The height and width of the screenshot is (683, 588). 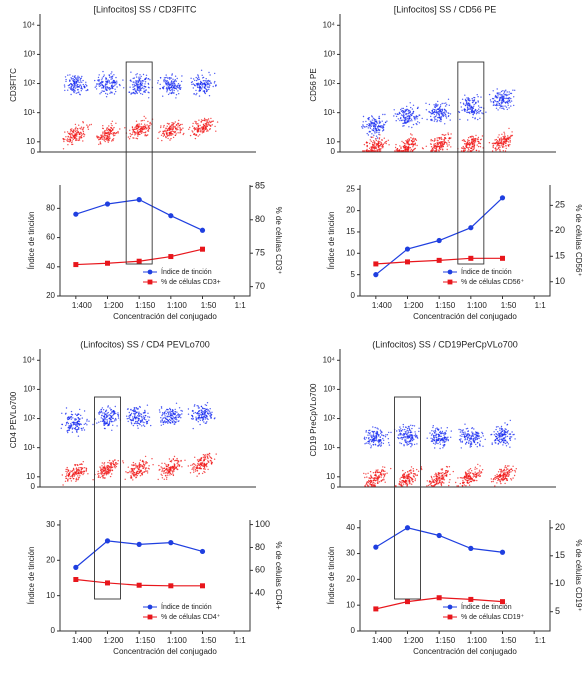 I want to click on cell-cluster, so click(x=472, y=107).